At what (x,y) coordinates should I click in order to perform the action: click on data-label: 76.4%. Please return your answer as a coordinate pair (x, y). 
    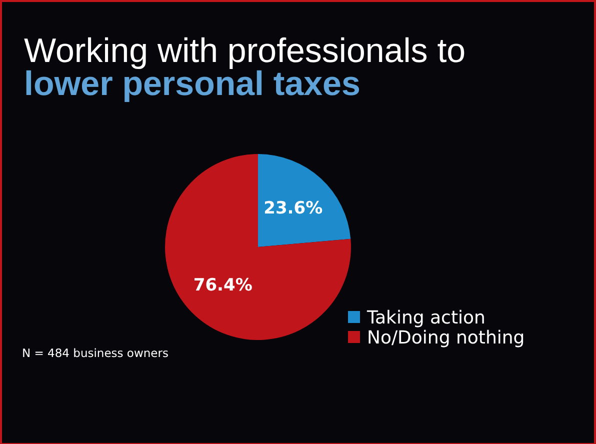
    Looking at the image, I should click on (222, 285).